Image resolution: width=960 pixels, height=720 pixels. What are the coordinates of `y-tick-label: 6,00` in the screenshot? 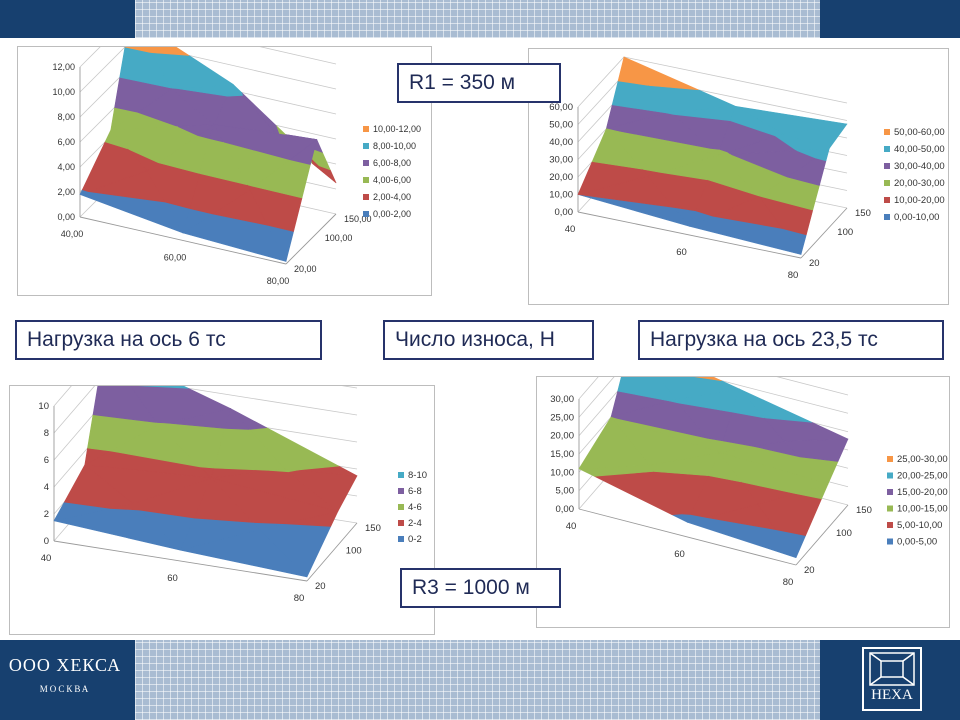 It's located at (66, 142).